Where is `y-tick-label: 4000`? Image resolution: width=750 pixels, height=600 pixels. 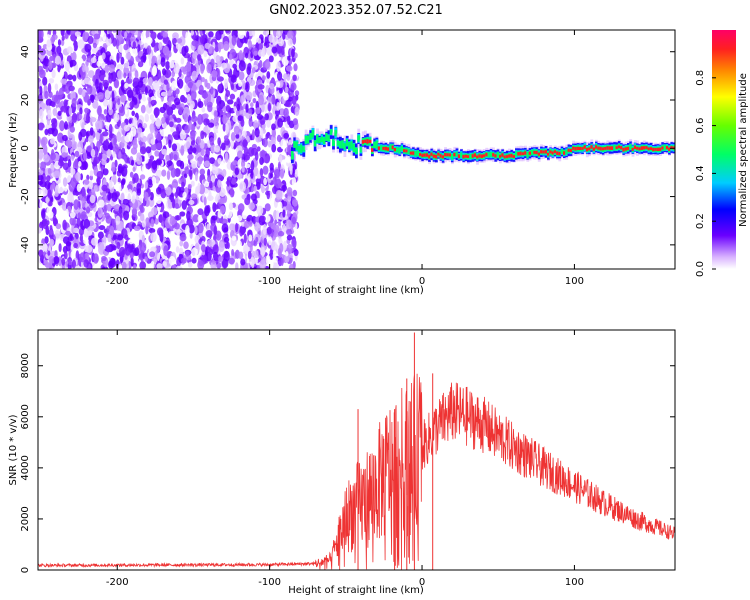 y-tick-label: 4000 is located at coordinates (25, 467).